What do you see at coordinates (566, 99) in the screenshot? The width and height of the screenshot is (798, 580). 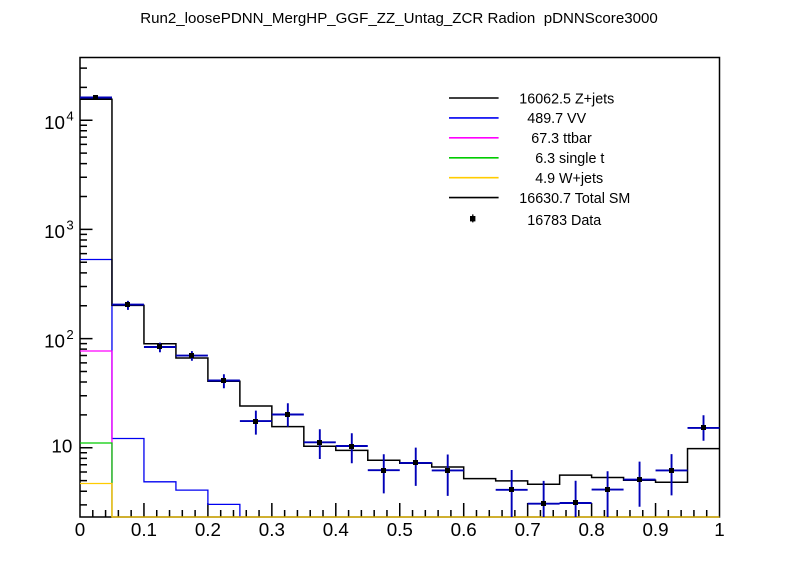 I see `svg-text: 16062.5 Z+jets` at bounding box center [566, 99].